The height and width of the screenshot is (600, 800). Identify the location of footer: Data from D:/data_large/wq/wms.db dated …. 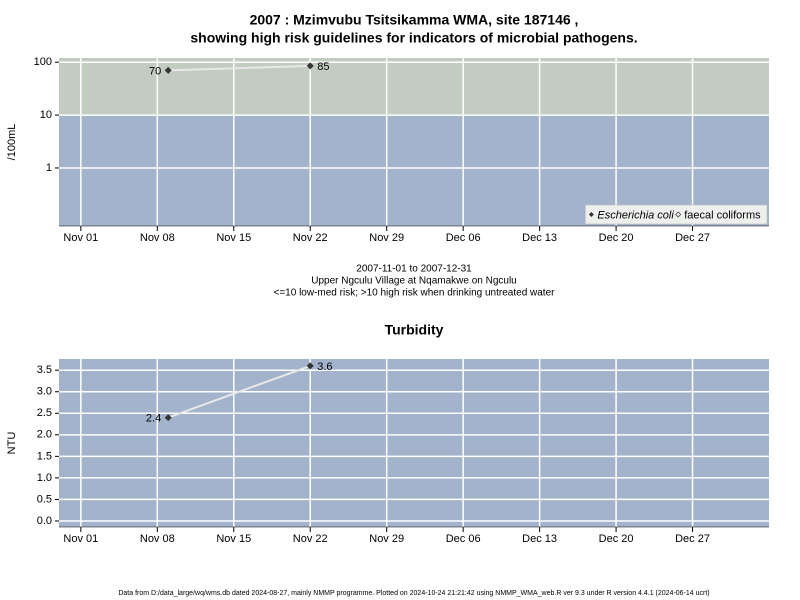
(413, 593).